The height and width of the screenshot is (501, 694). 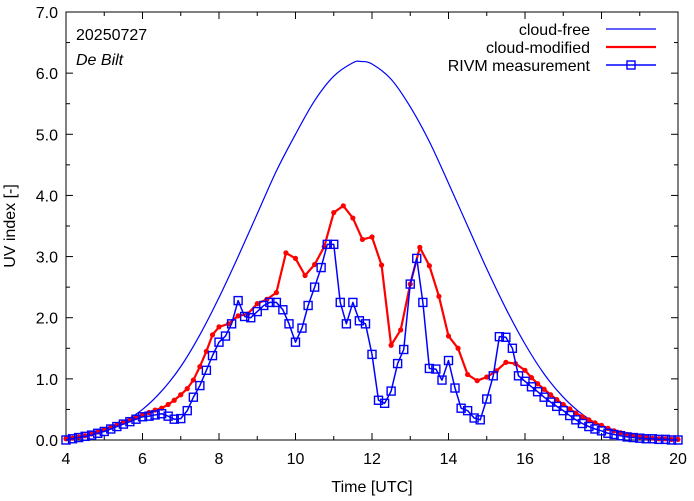 I want to click on y-tick-label: 0.0, so click(x=47, y=441).